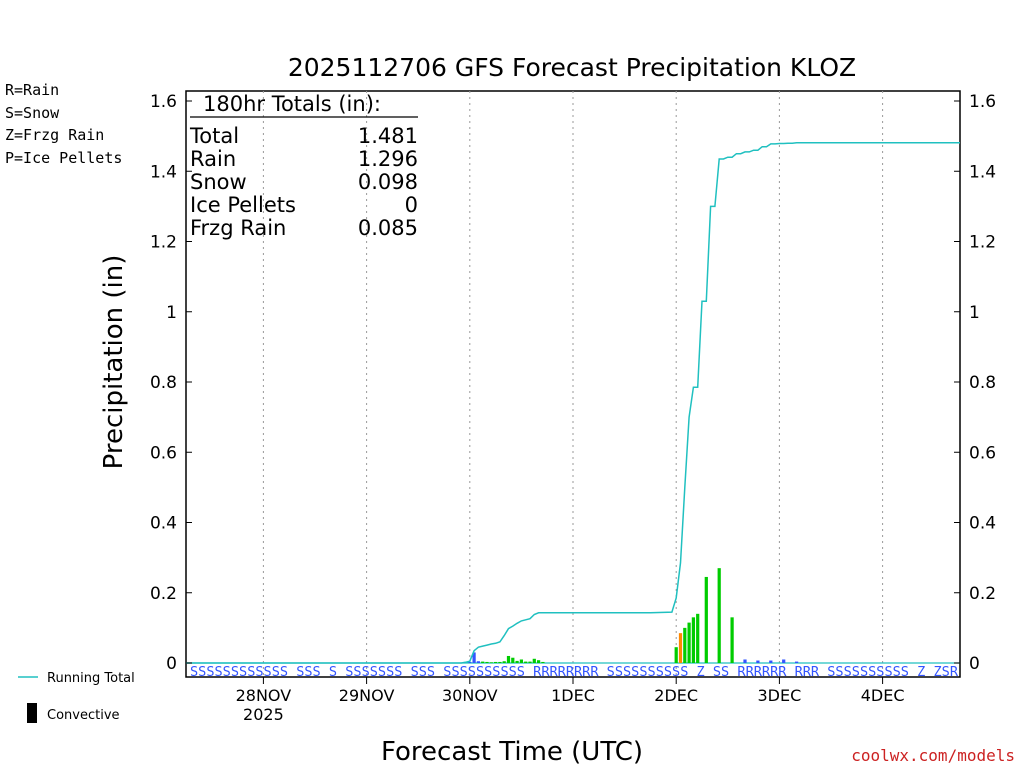 Image resolution: width=1024 pixels, height=768 pixels. Describe the element at coordinates (163, 524) in the screenshot. I see `y-tick-label-left: 0.4` at that location.